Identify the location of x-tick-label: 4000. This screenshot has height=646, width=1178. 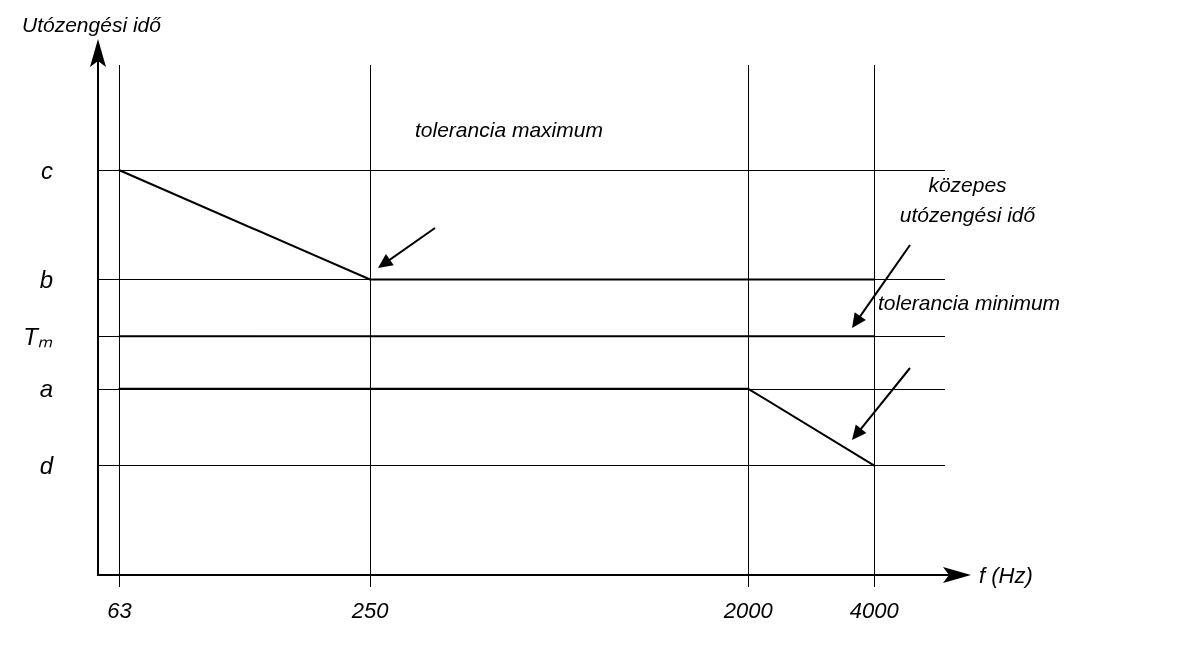
(874, 610).